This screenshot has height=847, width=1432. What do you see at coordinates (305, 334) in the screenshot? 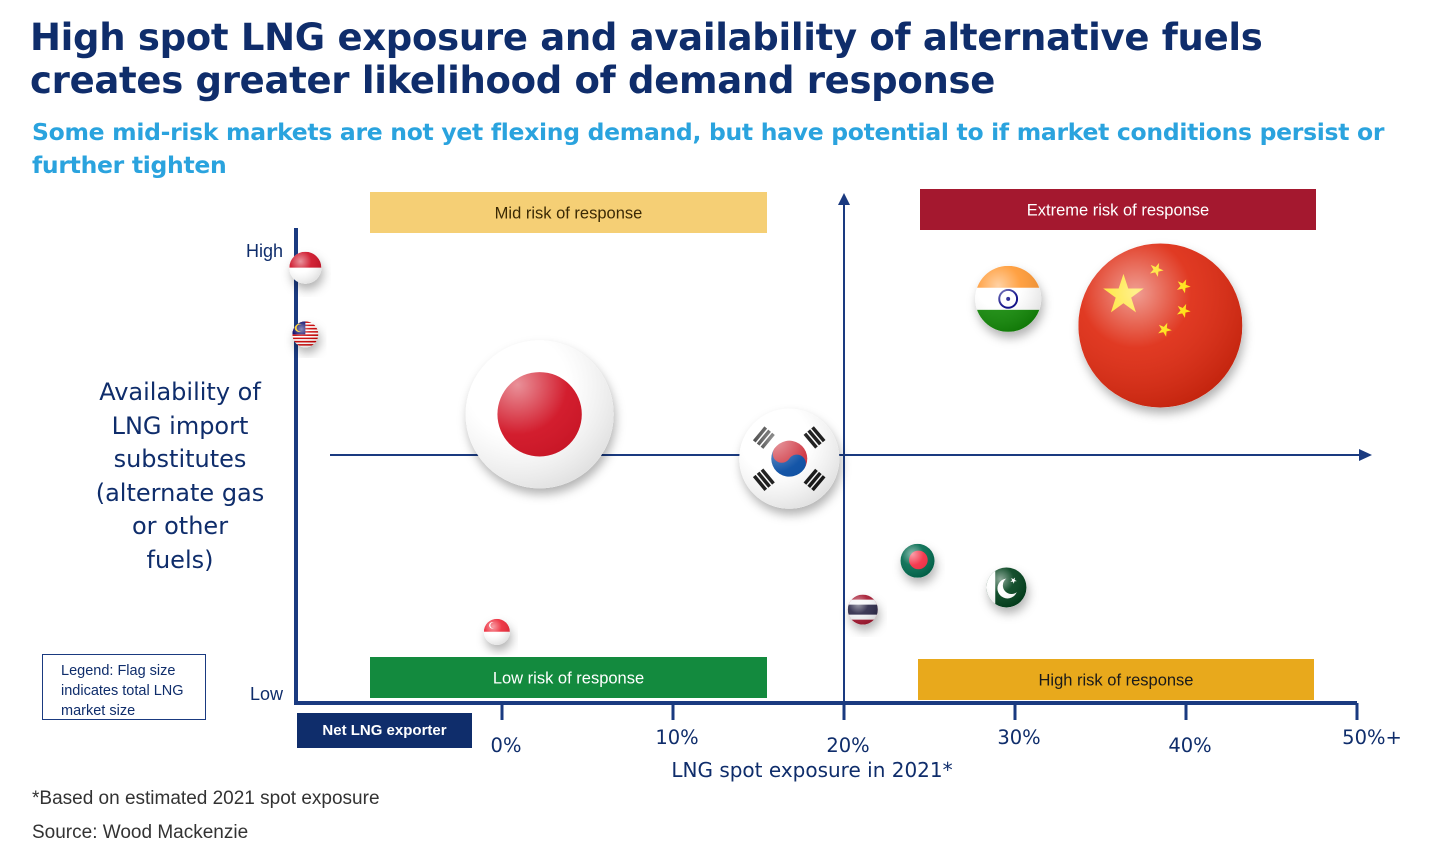
I see `malaysia-flag` at bounding box center [305, 334].